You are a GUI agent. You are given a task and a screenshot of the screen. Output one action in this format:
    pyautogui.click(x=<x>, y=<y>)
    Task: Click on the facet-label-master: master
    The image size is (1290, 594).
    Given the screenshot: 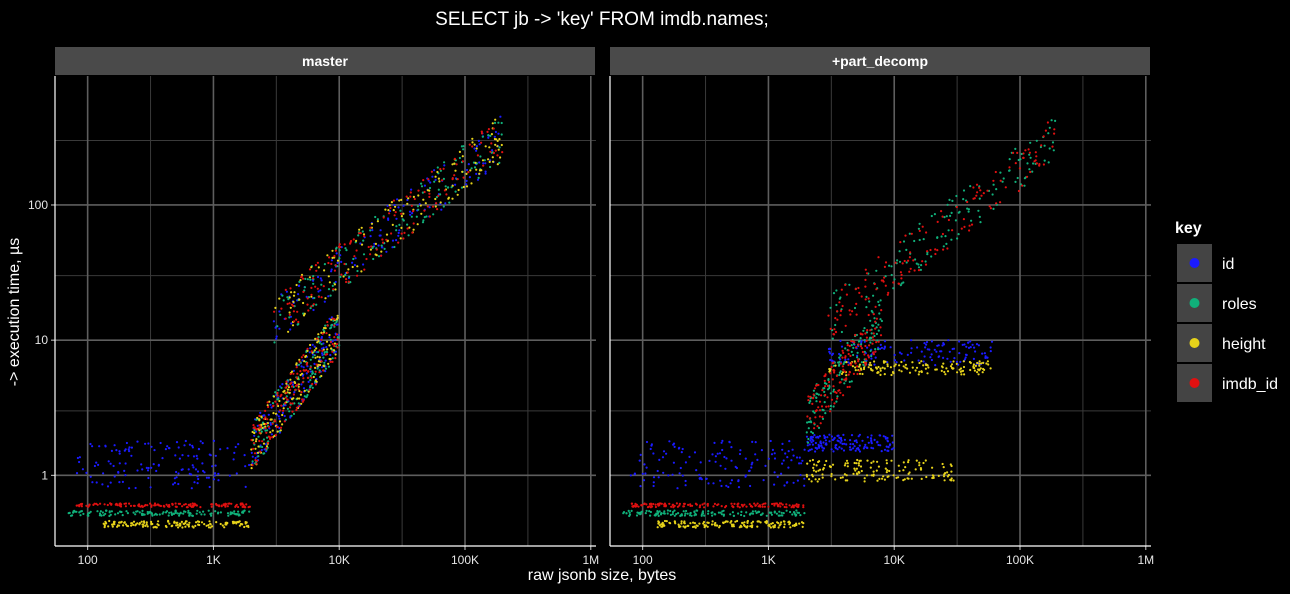 What is the action you would take?
    pyautogui.click(x=325, y=61)
    